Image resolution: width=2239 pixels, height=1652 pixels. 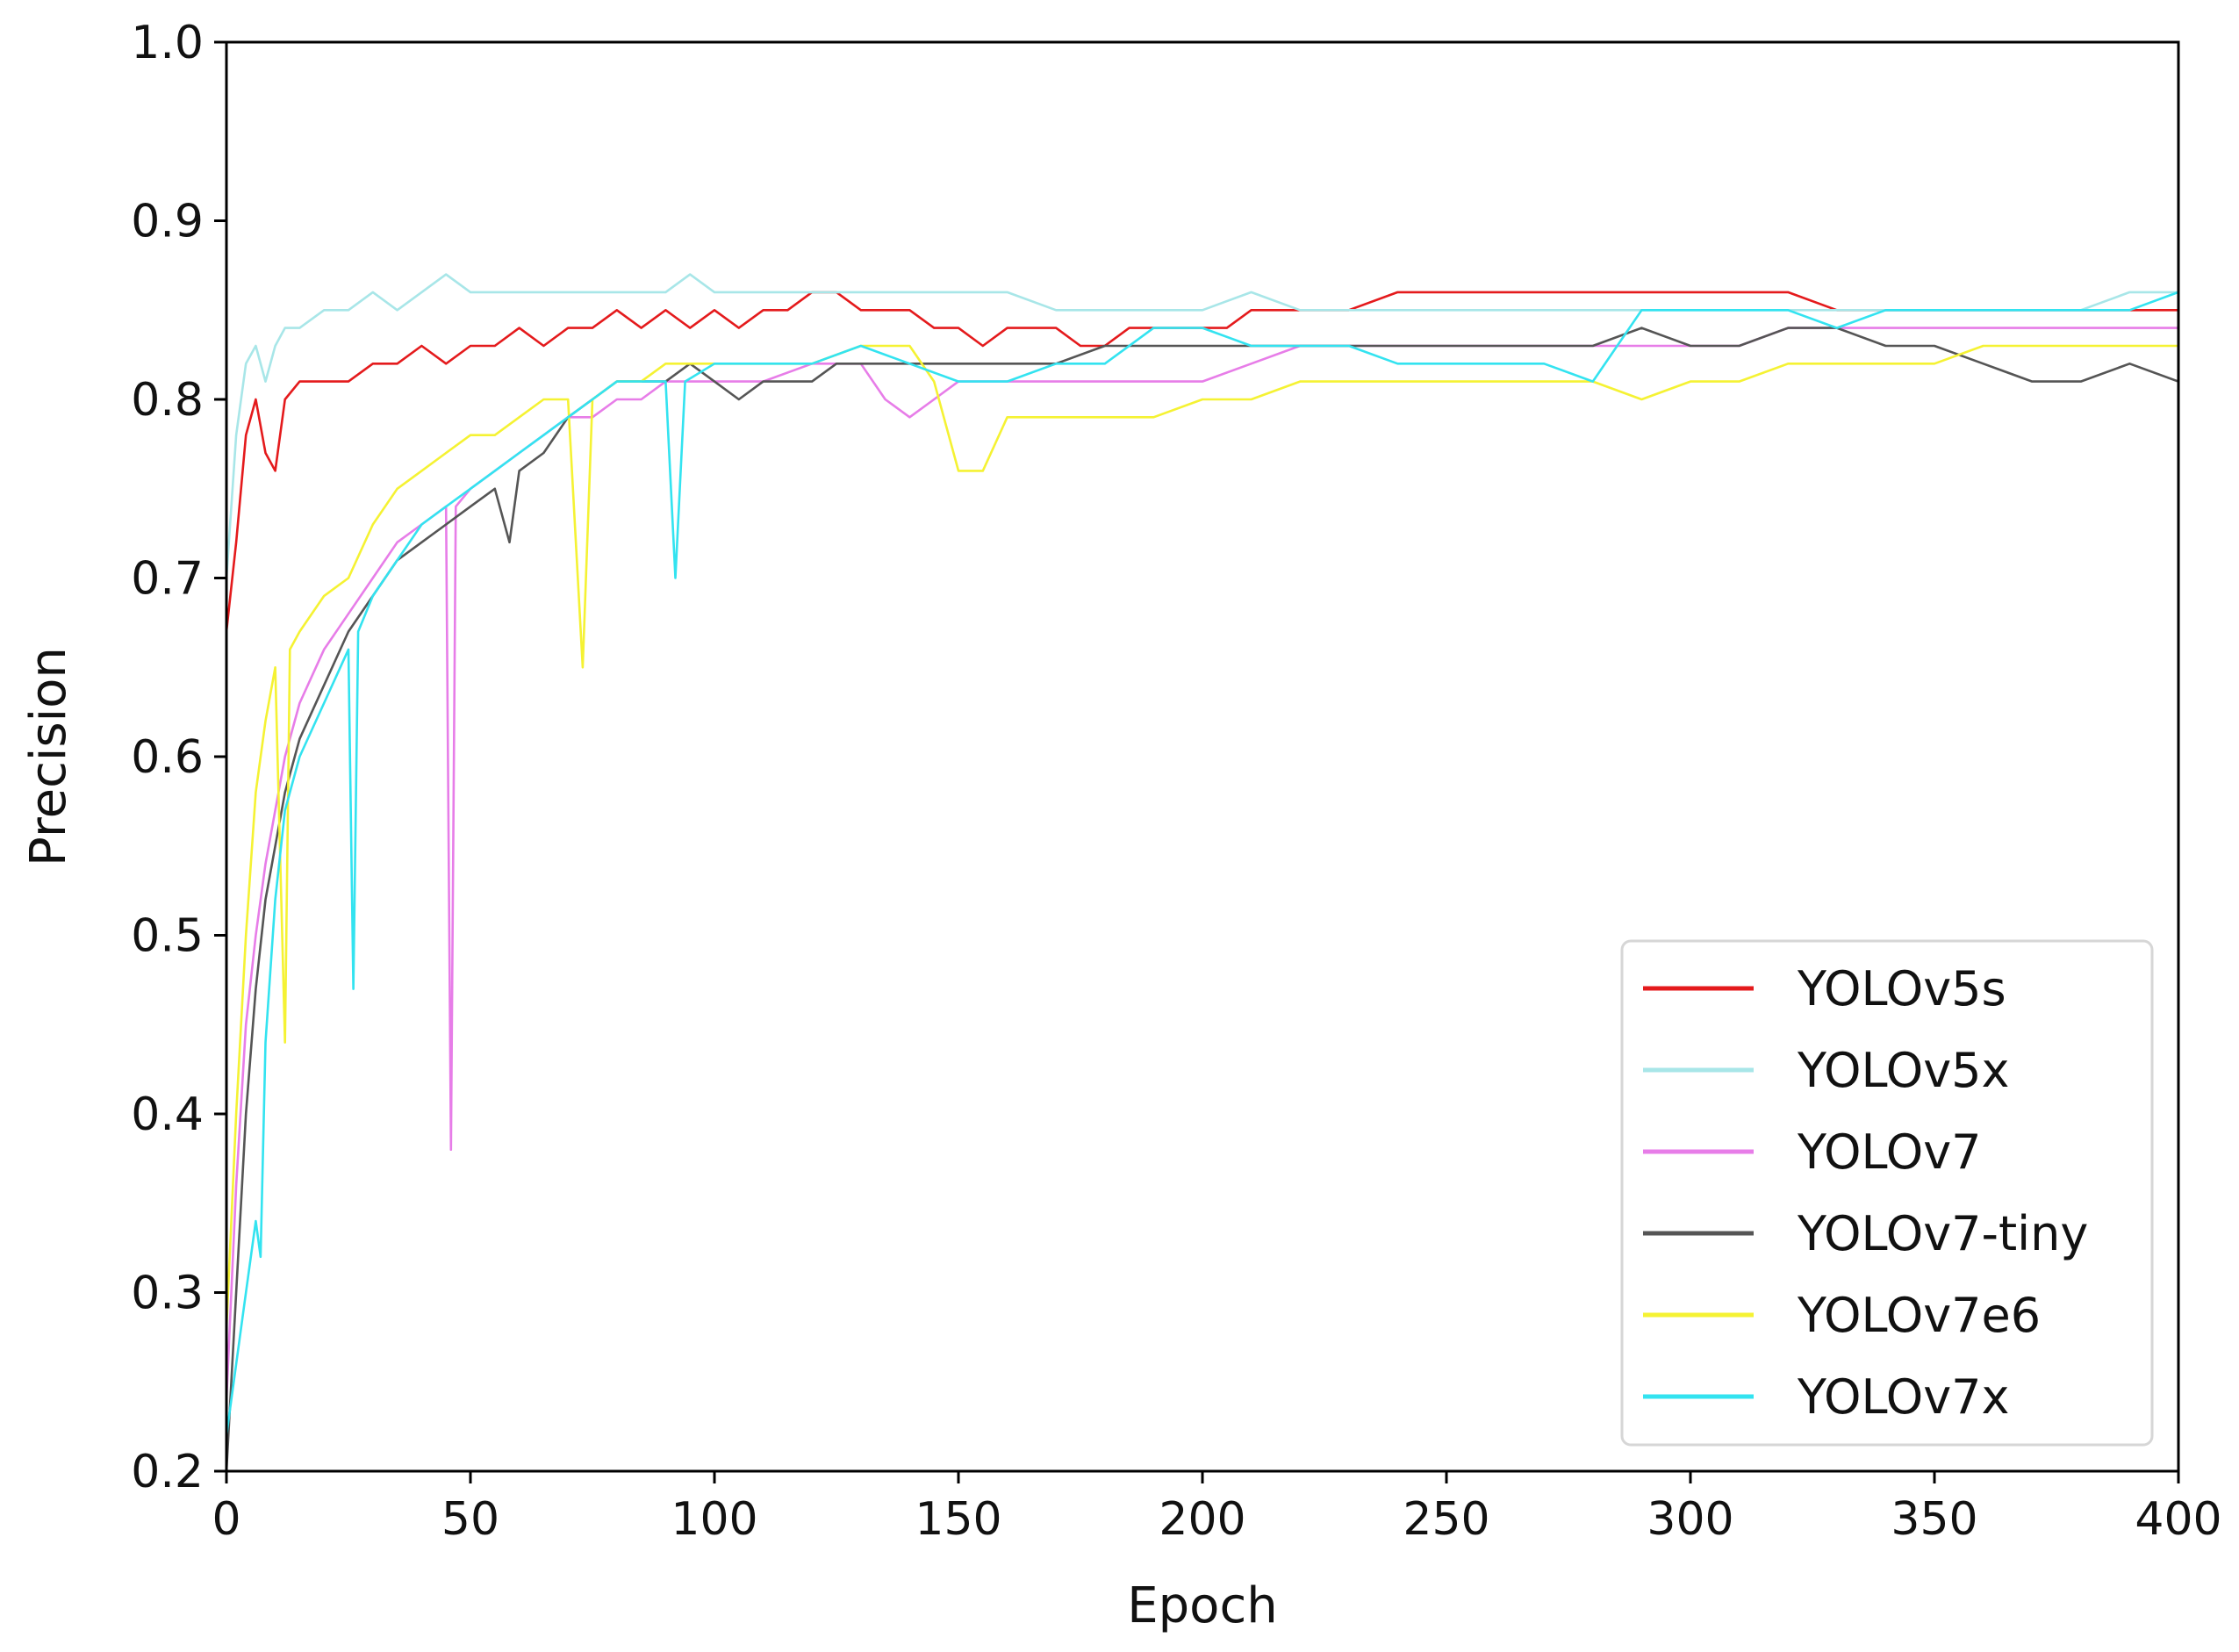 What do you see at coordinates (167, 222) in the screenshot?
I see `y-tick-label: 0.9` at bounding box center [167, 222].